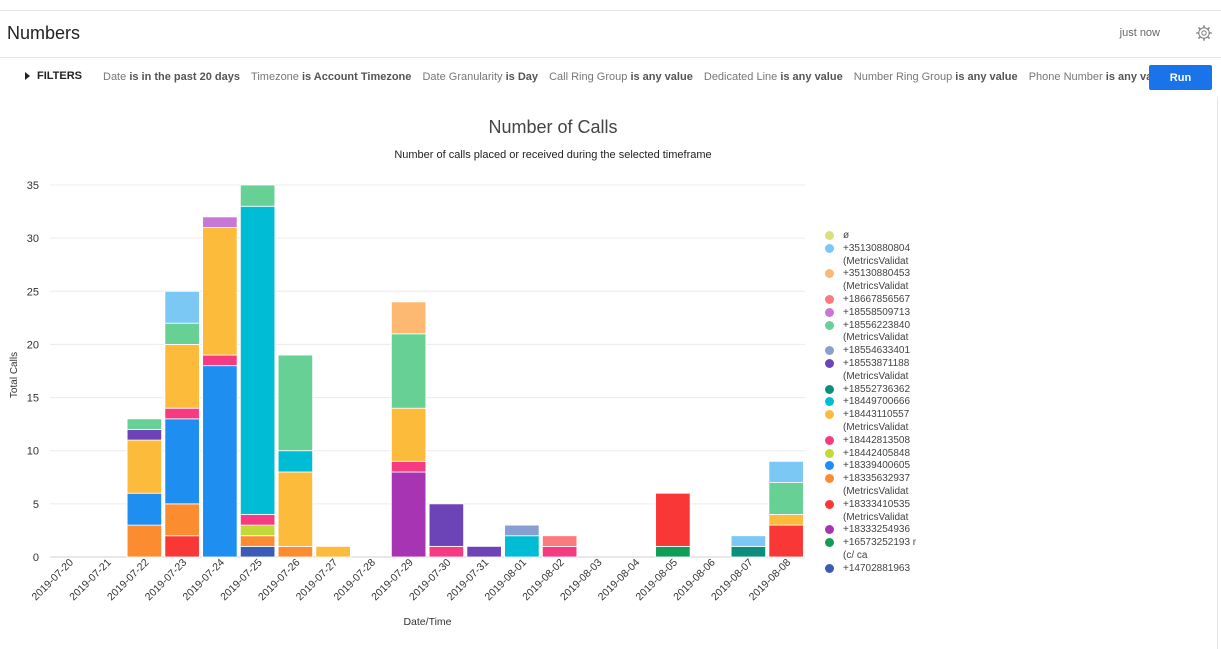 The height and width of the screenshot is (649, 1221). What do you see at coordinates (870, 422) in the screenshot?
I see `legend-item: +18443110557 (MetricsValidat` at bounding box center [870, 422].